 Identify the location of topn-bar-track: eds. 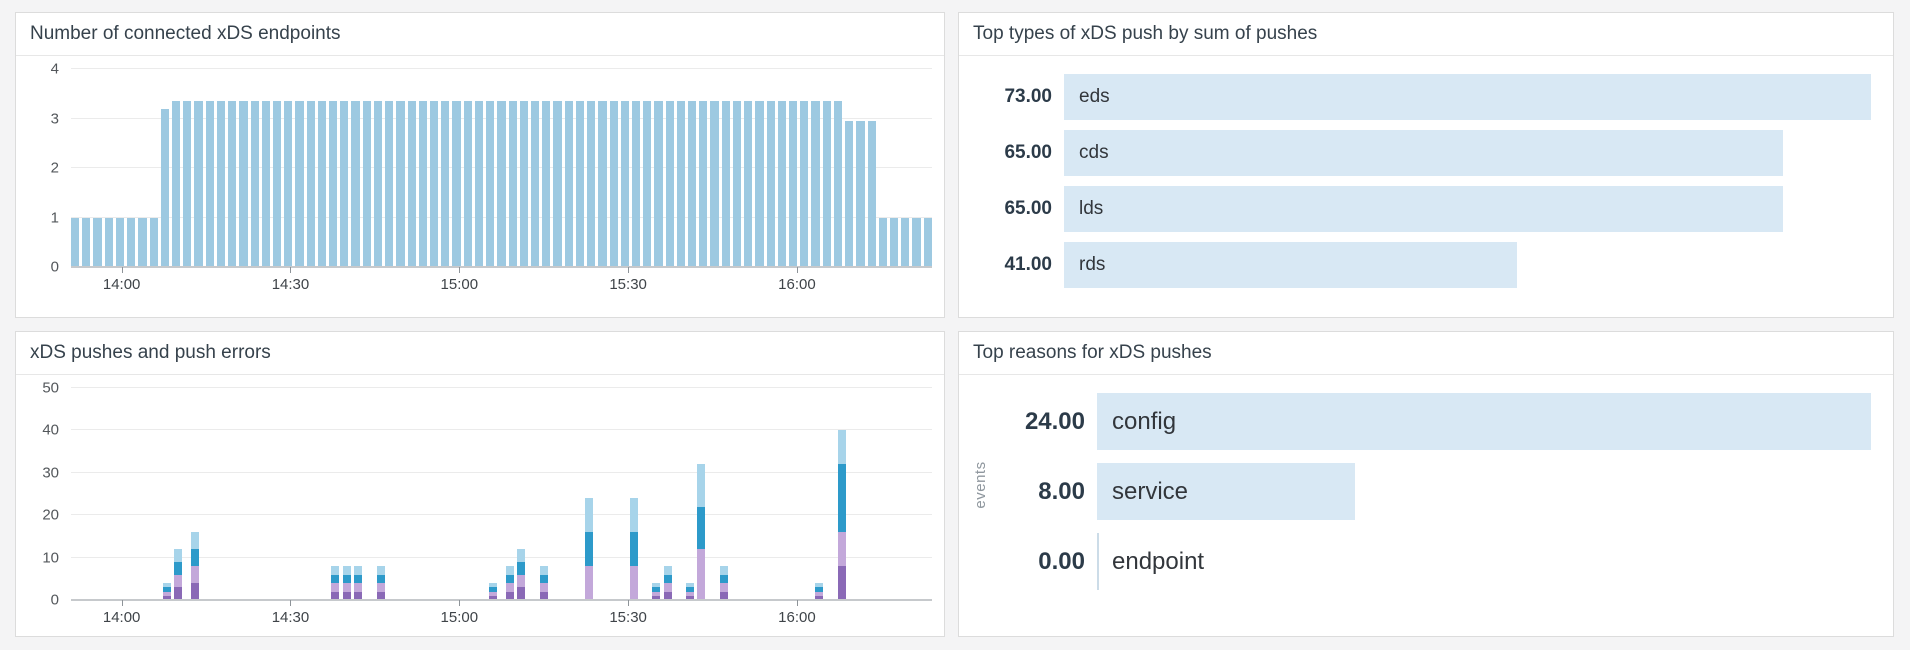
(1467, 97).